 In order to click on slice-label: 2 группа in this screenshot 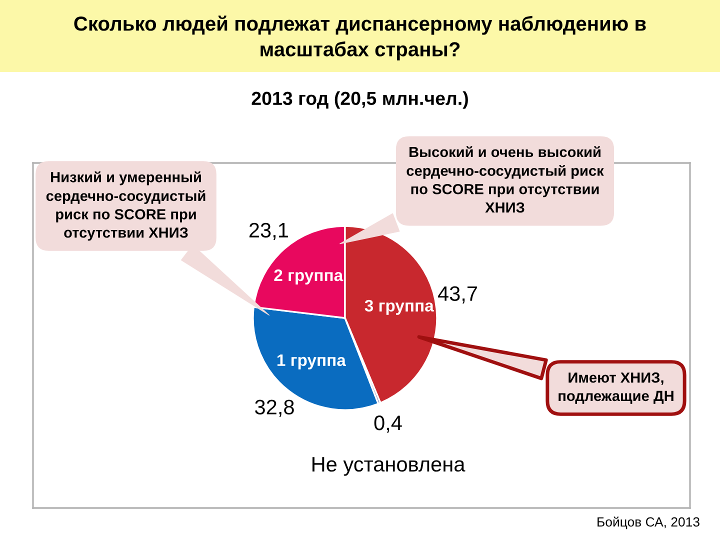, I will do `click(309, 276)`.